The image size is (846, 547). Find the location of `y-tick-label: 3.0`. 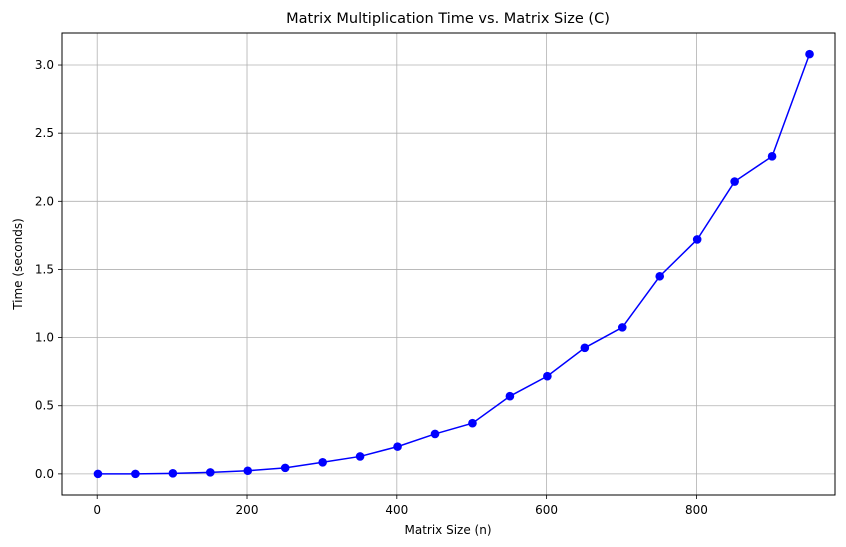

y-tick-label: 3.0 is located at coordinates (44, 65).